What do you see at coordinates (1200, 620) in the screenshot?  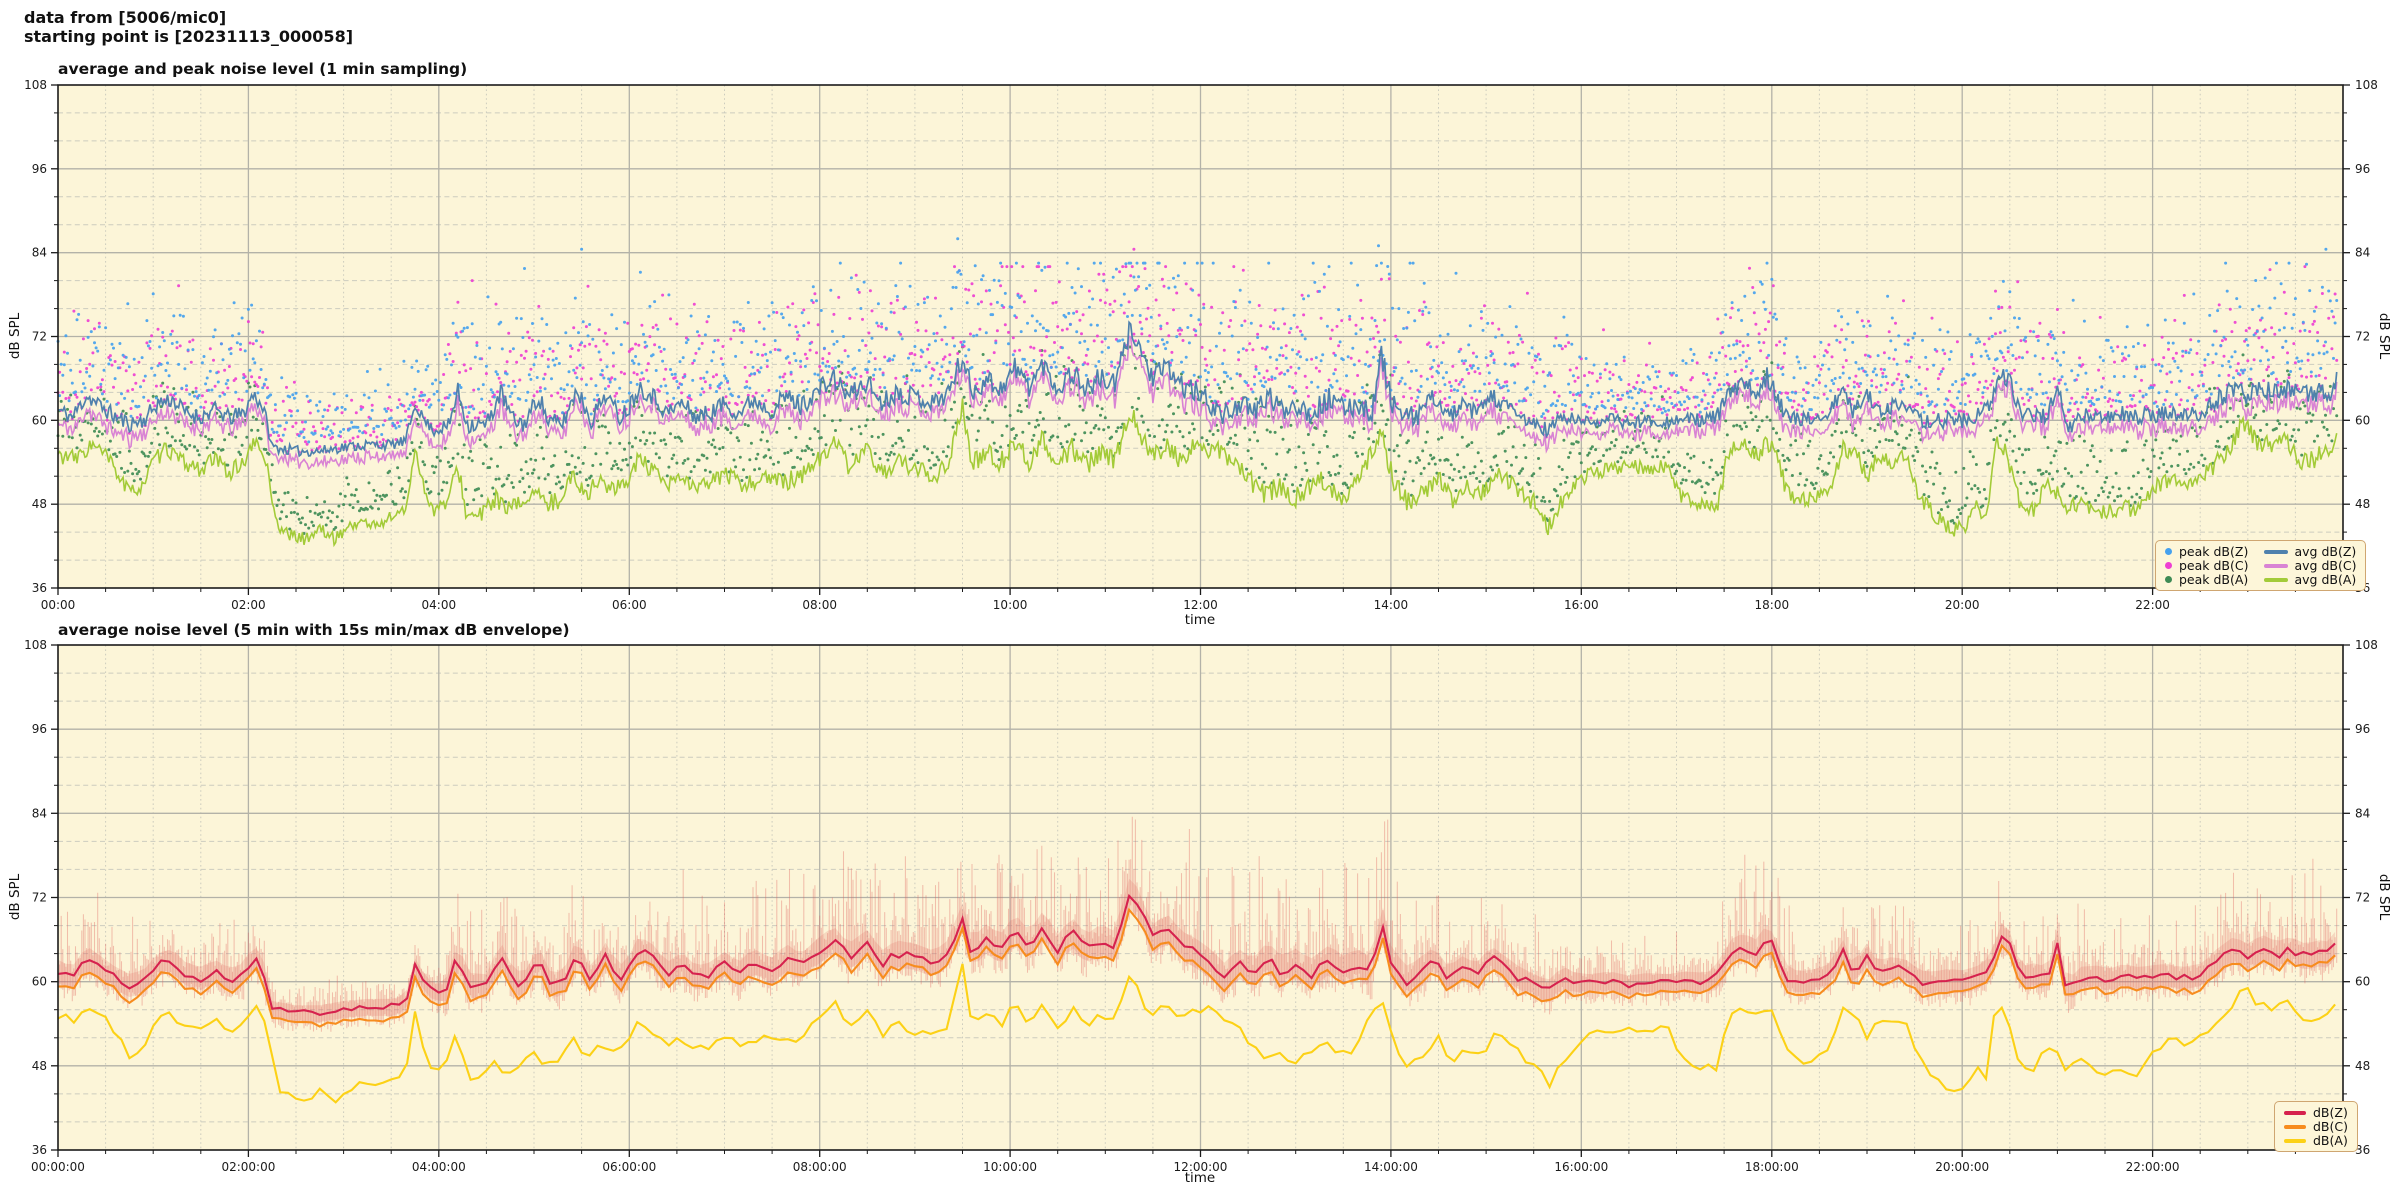 I see `top-x-label: time` at bounding box center [1200, 620].